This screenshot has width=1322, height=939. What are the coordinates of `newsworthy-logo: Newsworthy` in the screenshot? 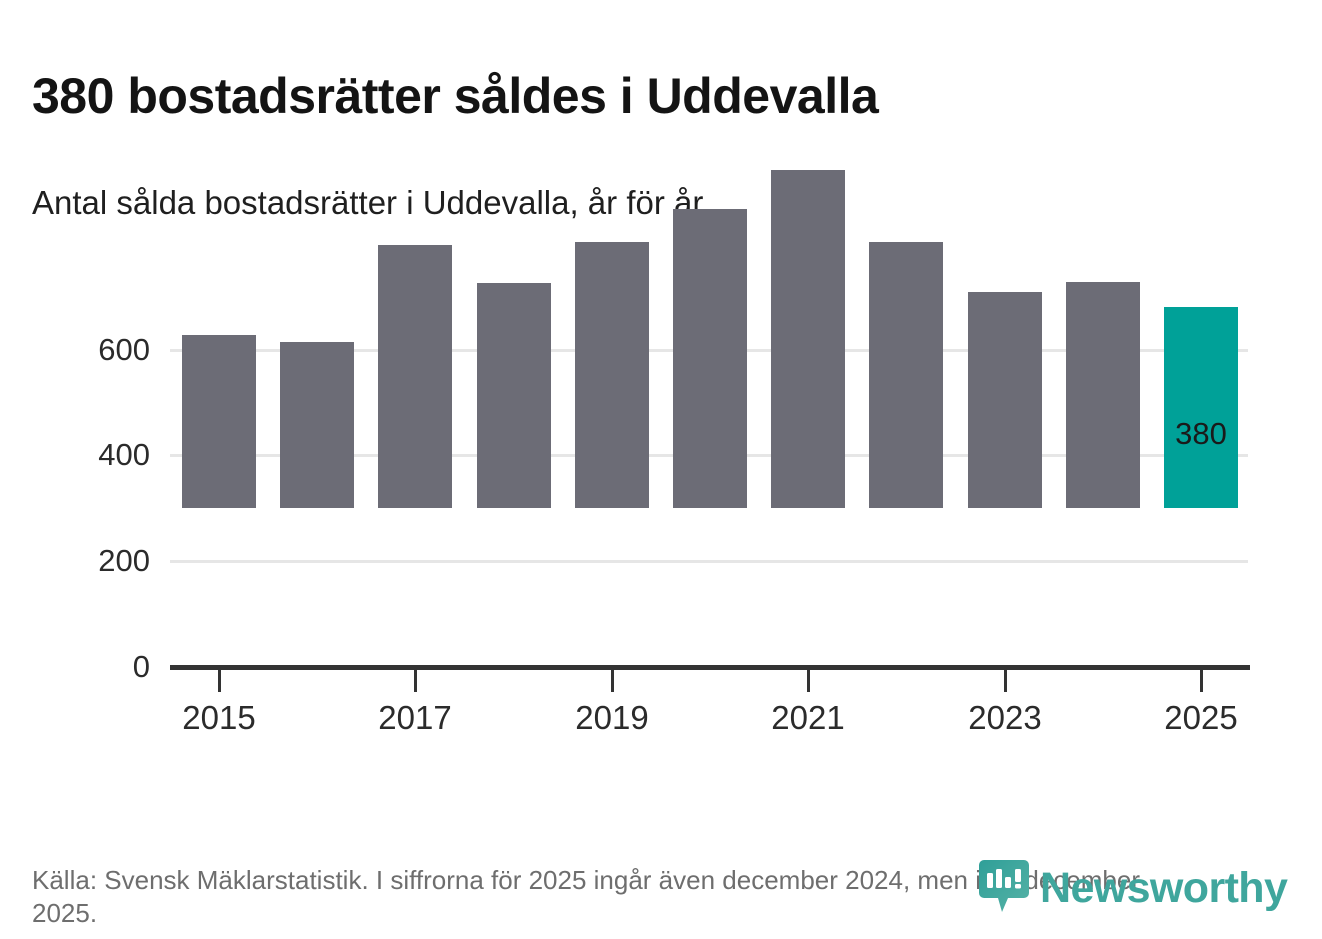 It's located at (1133, 888).